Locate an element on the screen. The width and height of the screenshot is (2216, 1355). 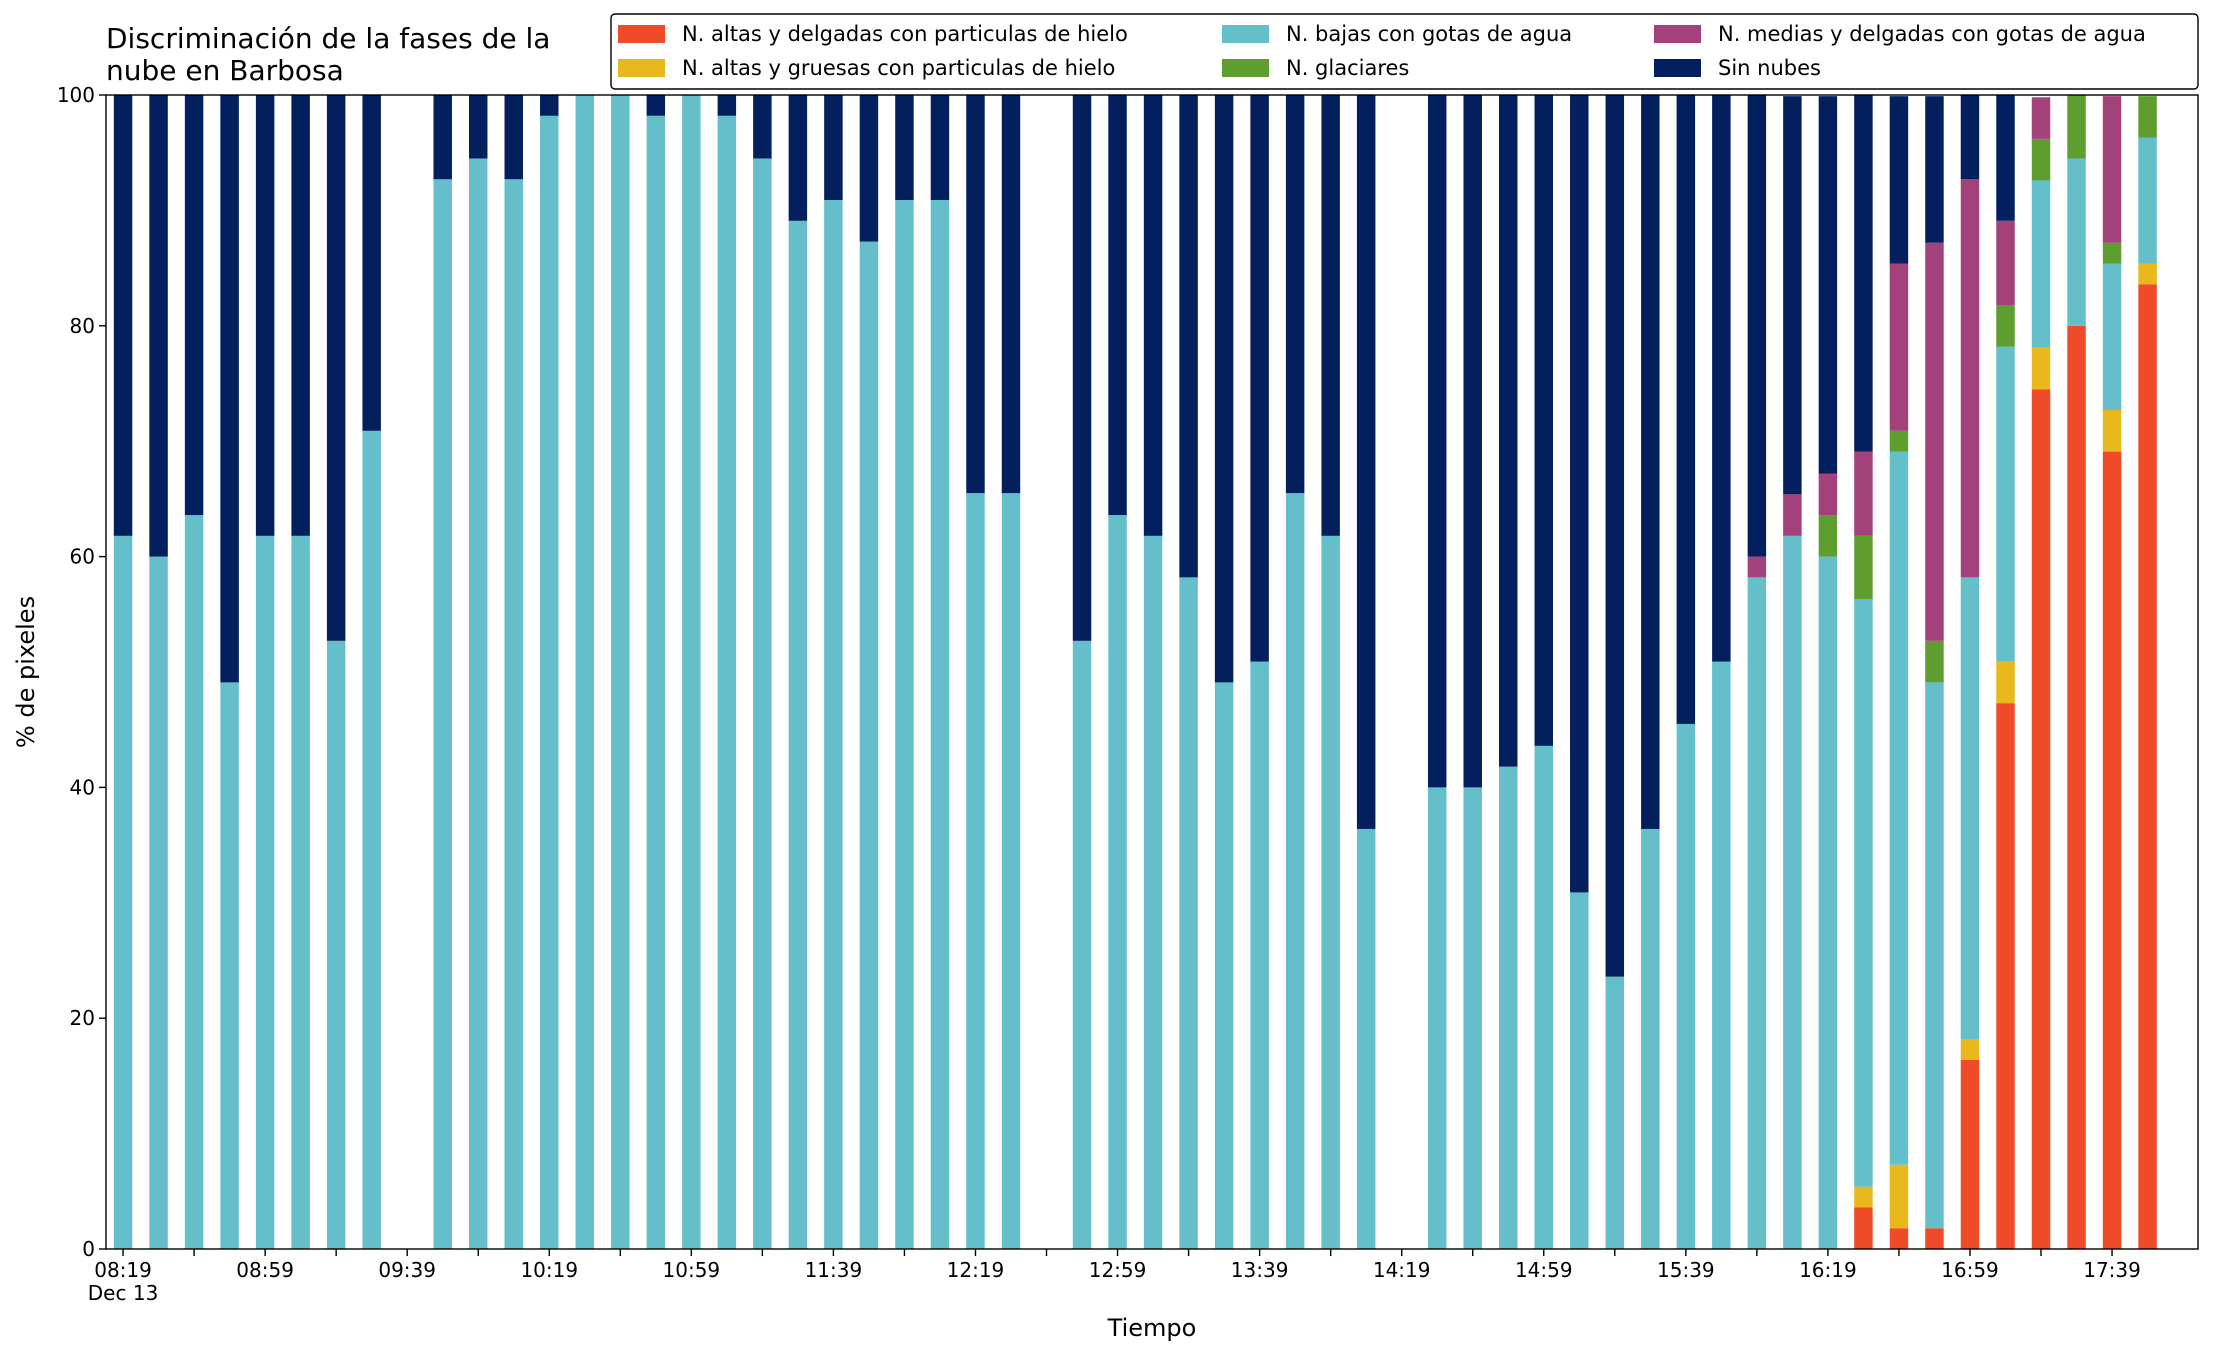
y-tick-label: 0 is located at coordinates (88, 1249).